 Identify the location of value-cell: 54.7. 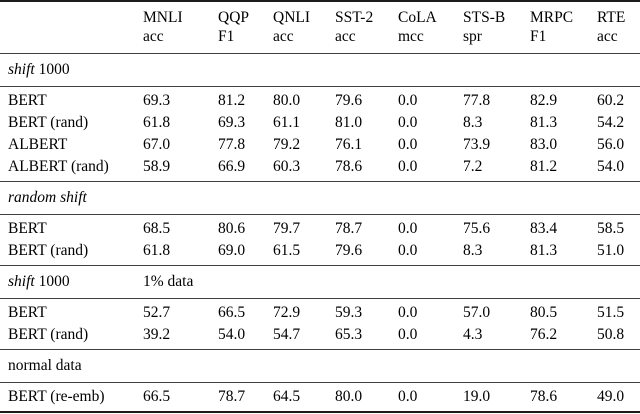
(287, 334).